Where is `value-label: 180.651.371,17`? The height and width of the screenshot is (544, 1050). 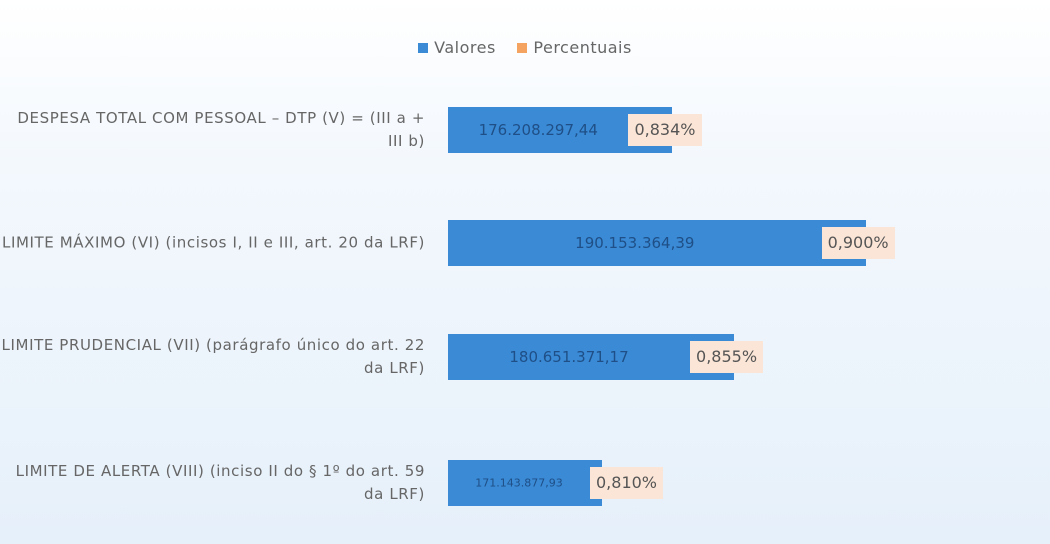 value-label: 180.651.371,17 is located at coordinates (569, 357).